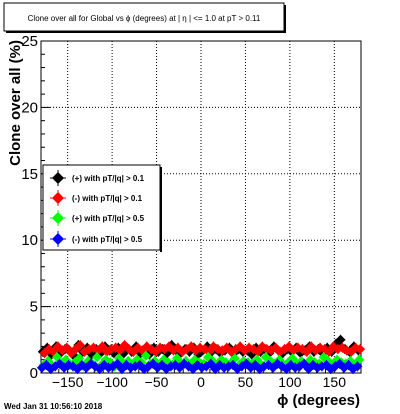  What do you see at coordinates (108, 218) in the screenshot?
I see `legend-label: (+) with pT/|q| > 0.5` at bounding box center [108, 218].